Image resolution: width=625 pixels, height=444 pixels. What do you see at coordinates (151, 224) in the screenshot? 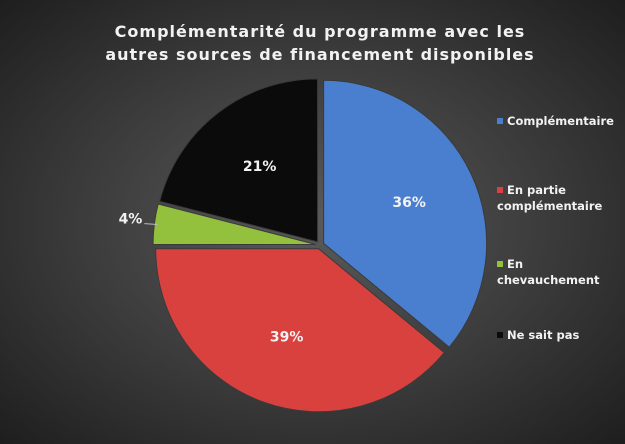
I see `leader-line` at bounding box center [151, 224].